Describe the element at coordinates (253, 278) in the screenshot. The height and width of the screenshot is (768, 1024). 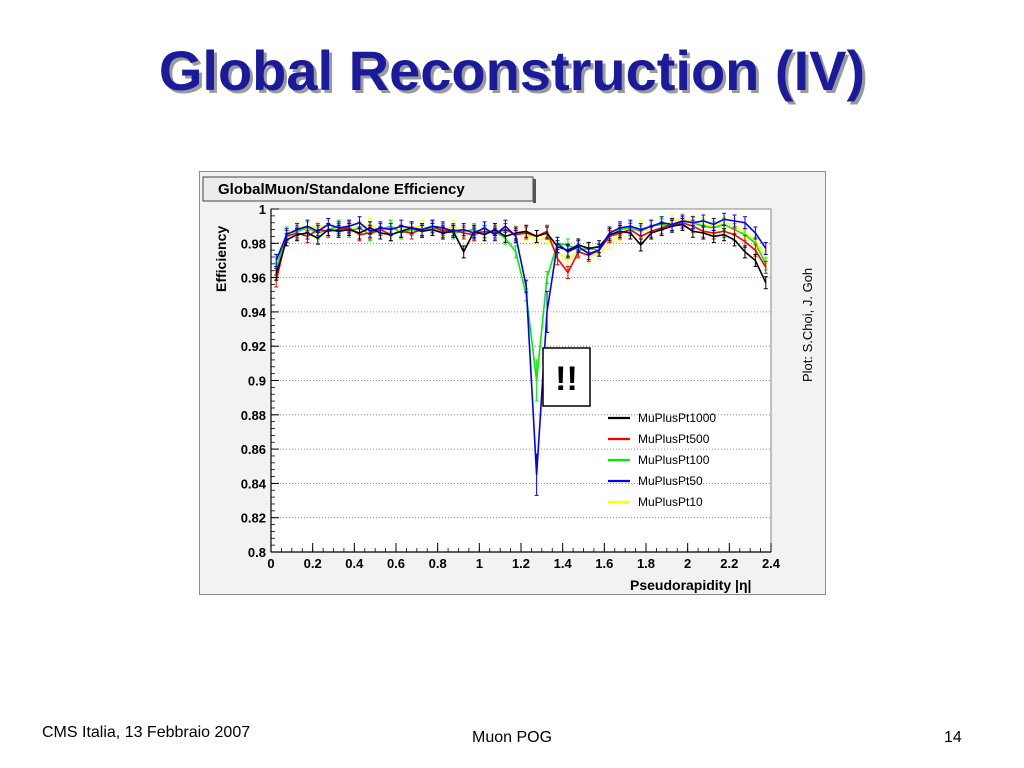
I see `y-tick-label: 0.96` at that location.